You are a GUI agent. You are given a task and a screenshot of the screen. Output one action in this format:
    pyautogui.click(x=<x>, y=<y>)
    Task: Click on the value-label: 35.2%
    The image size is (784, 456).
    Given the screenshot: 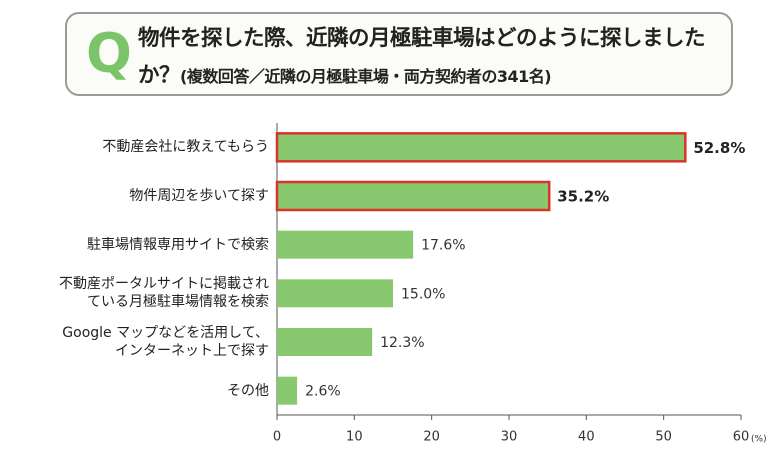 What is the action you would take?
    pyautogui.click(x=583, y=197)
    